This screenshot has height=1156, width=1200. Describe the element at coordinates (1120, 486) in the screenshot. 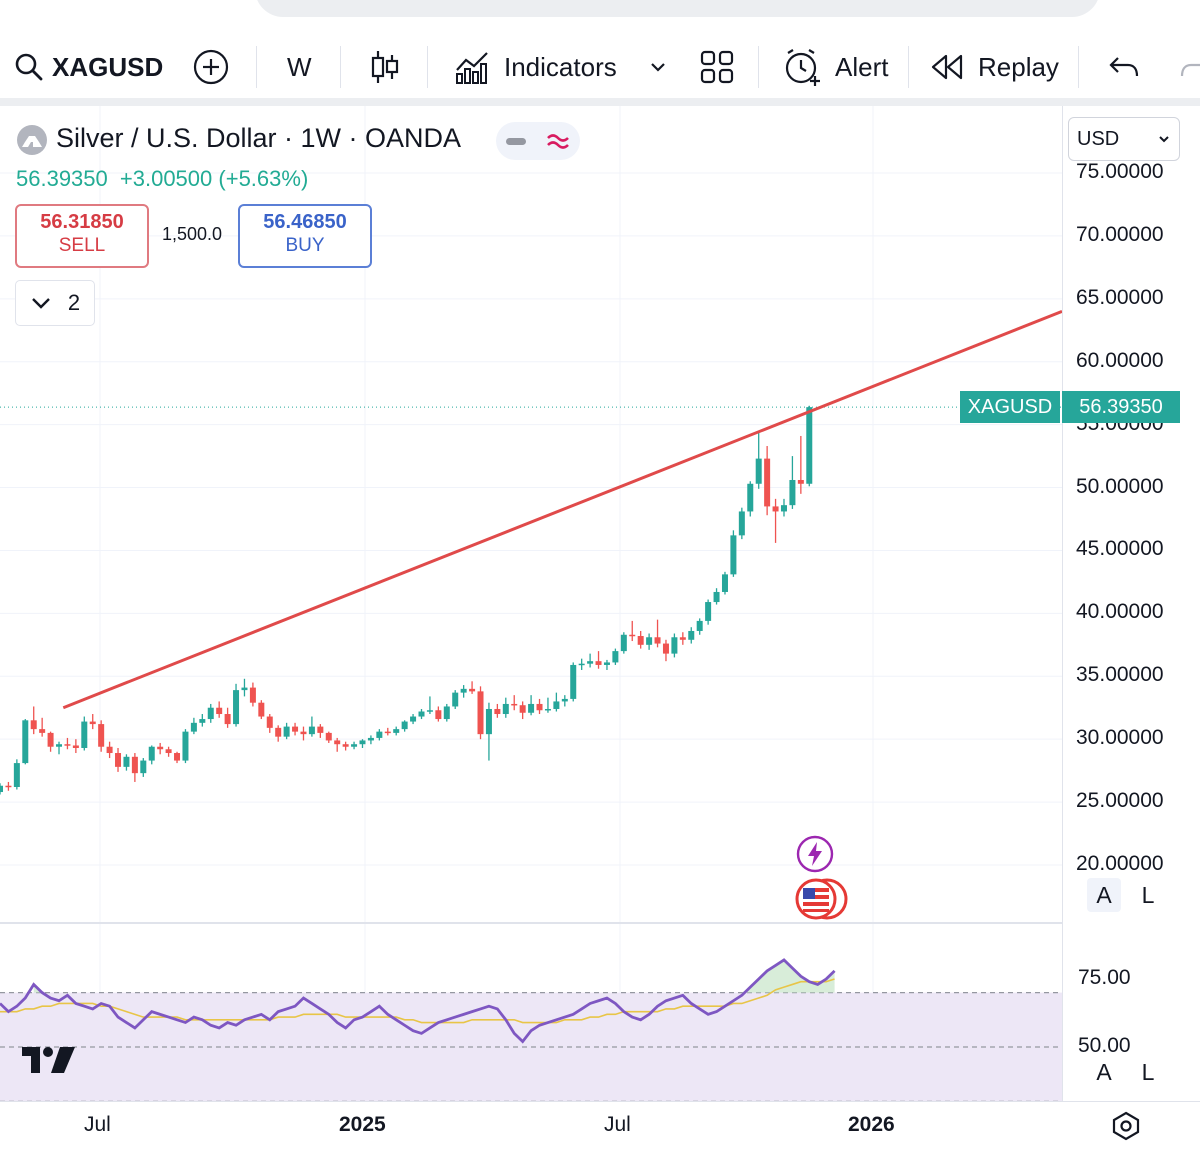

I see `price-tick-label: 50.00000` at that location.